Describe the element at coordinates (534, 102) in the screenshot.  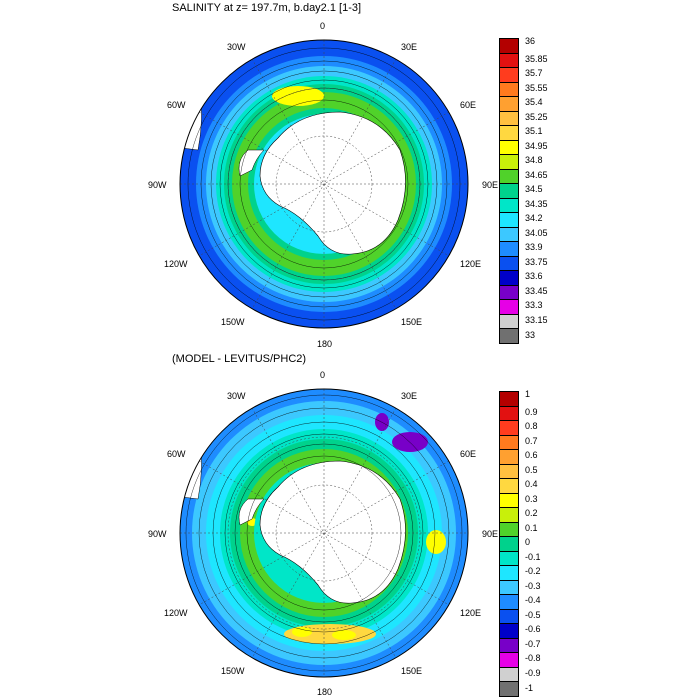
I see `colorbar-tick-label: 35.4` at that location.